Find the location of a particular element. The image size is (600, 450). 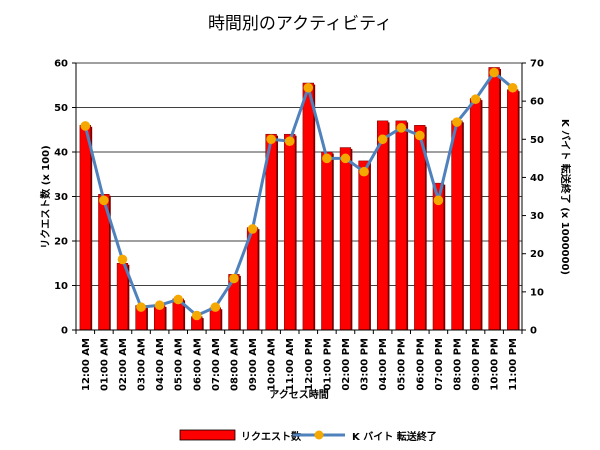

x-tick-label: 07:00 AM is located at coordinates (216, 364).